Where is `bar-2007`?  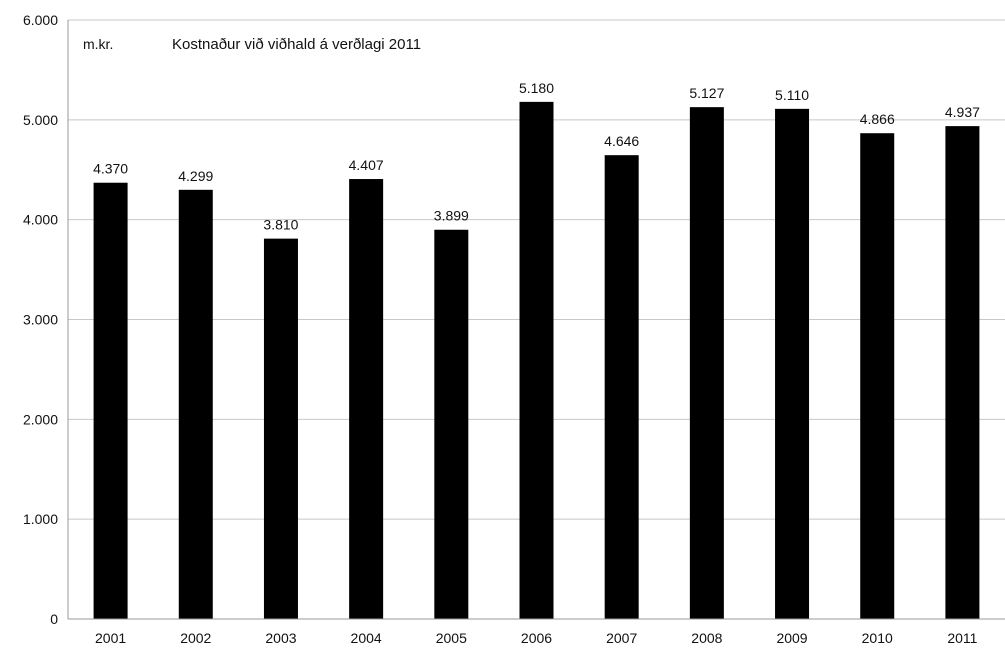 bar-2007 is located at coordinates (621, 387).